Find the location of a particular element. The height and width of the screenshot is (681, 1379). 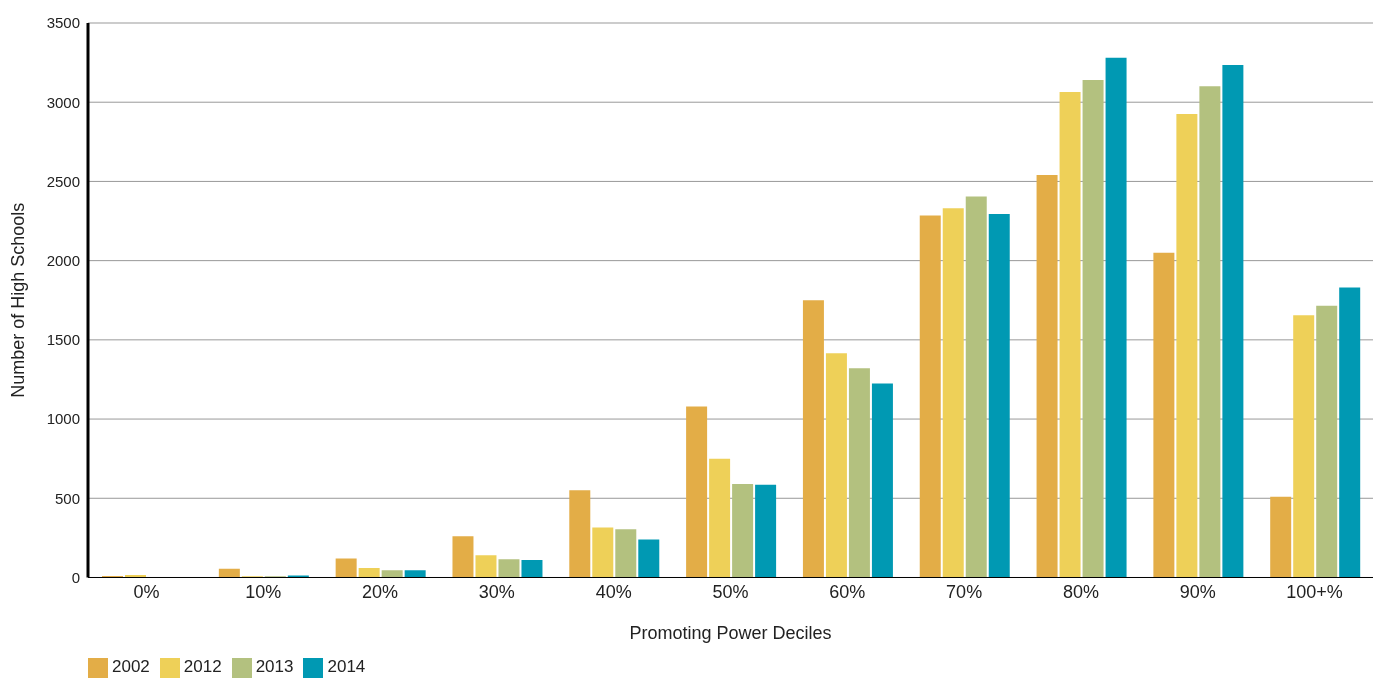

legend-label: 2012 is located at coordinates (202, 667).